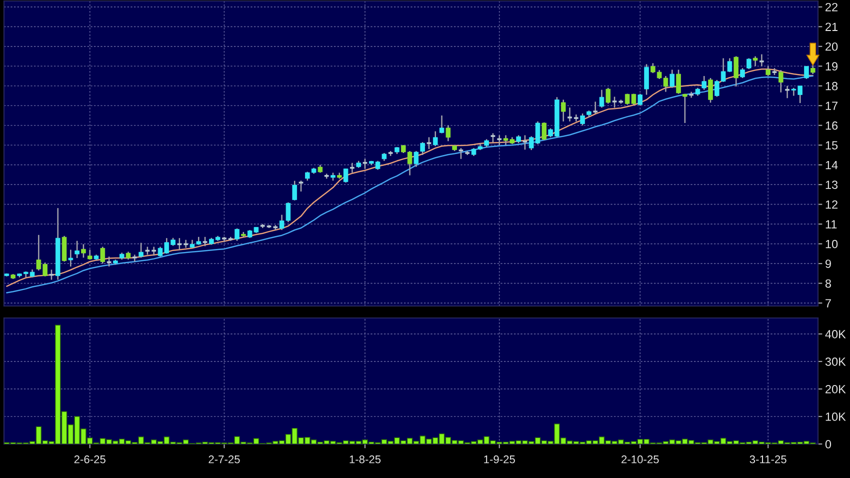 The height and width of the screenshot is (478, 850). Describe the element at coordinates (832, 184) in the screenshot. I see `y-tick-label: 13` at that location.